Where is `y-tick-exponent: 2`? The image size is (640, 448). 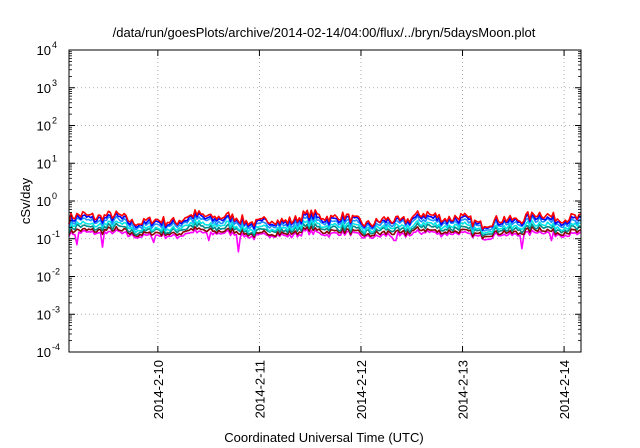 y-tick-exponent: 2 is located at coordinates (54, 121).